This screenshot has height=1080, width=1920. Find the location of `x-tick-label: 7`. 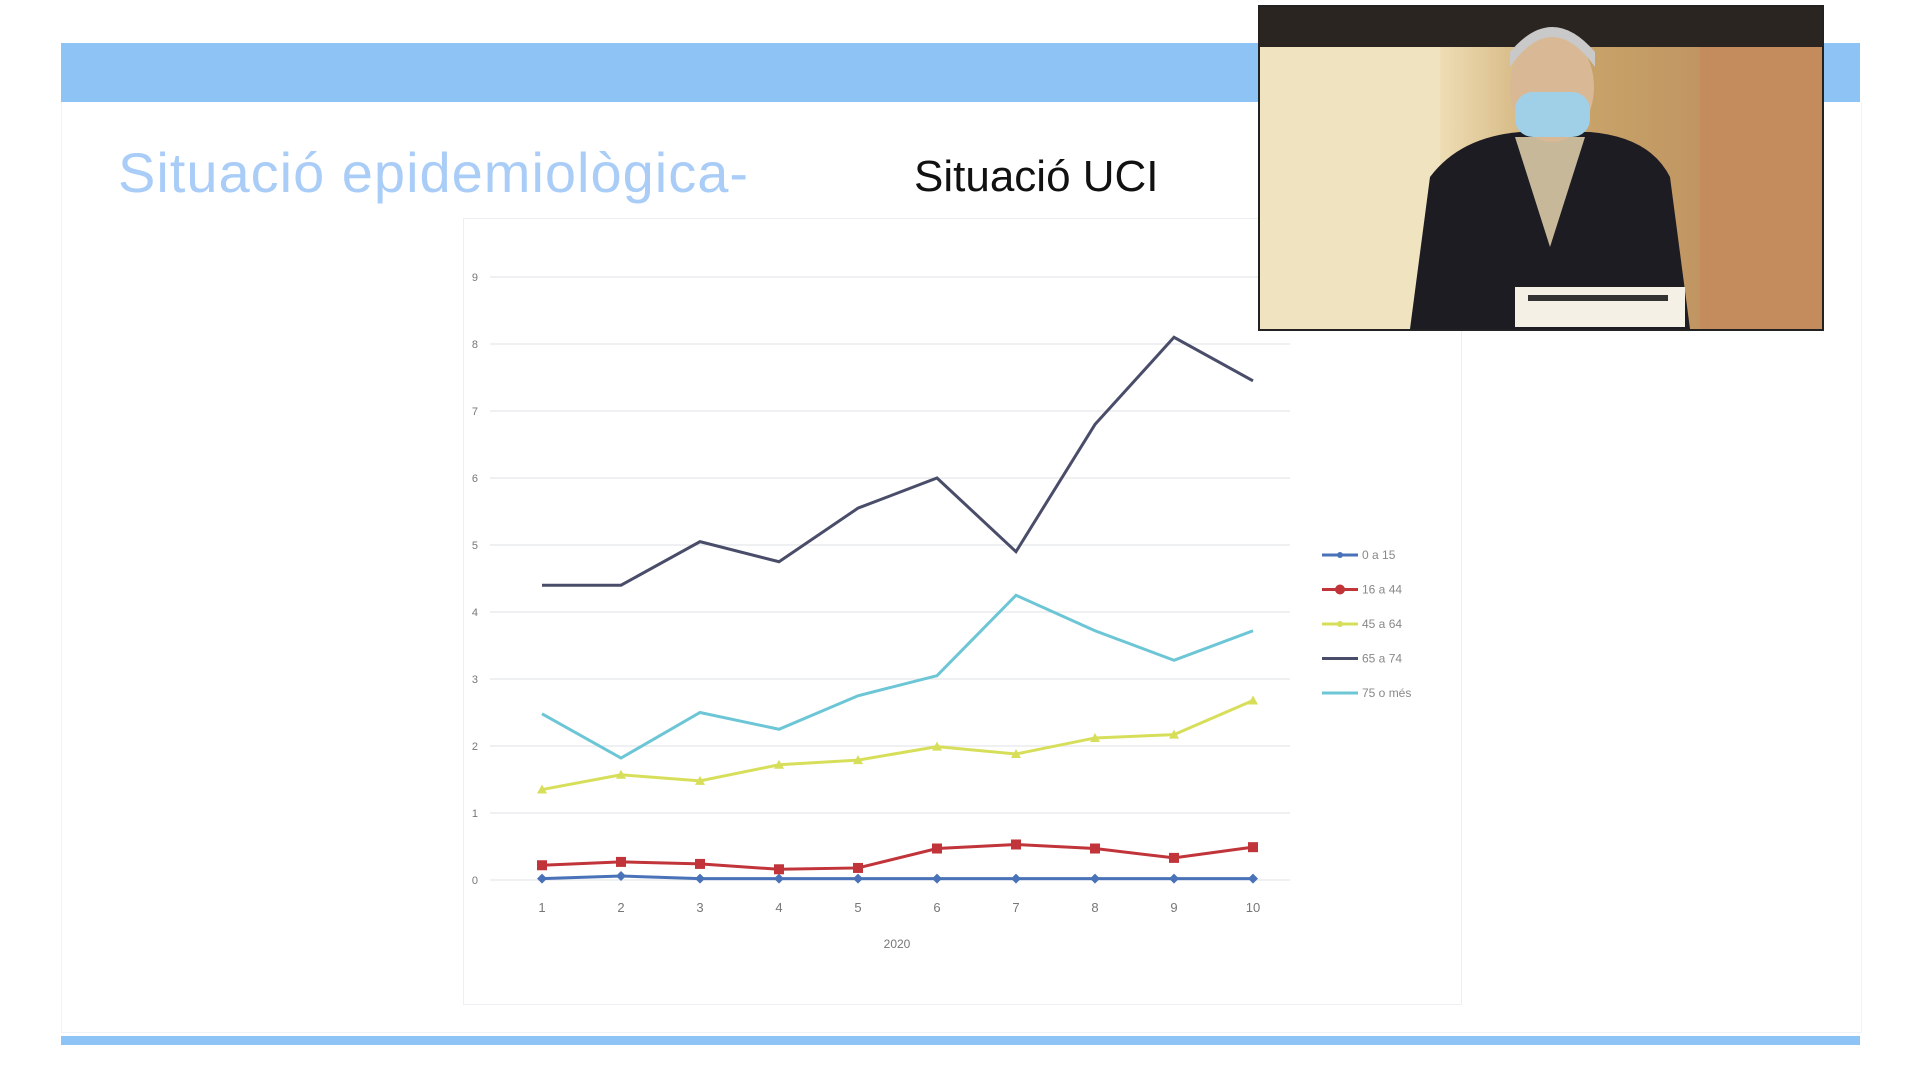

x-tick-label: 7 is located at coordinates (1015, 907).